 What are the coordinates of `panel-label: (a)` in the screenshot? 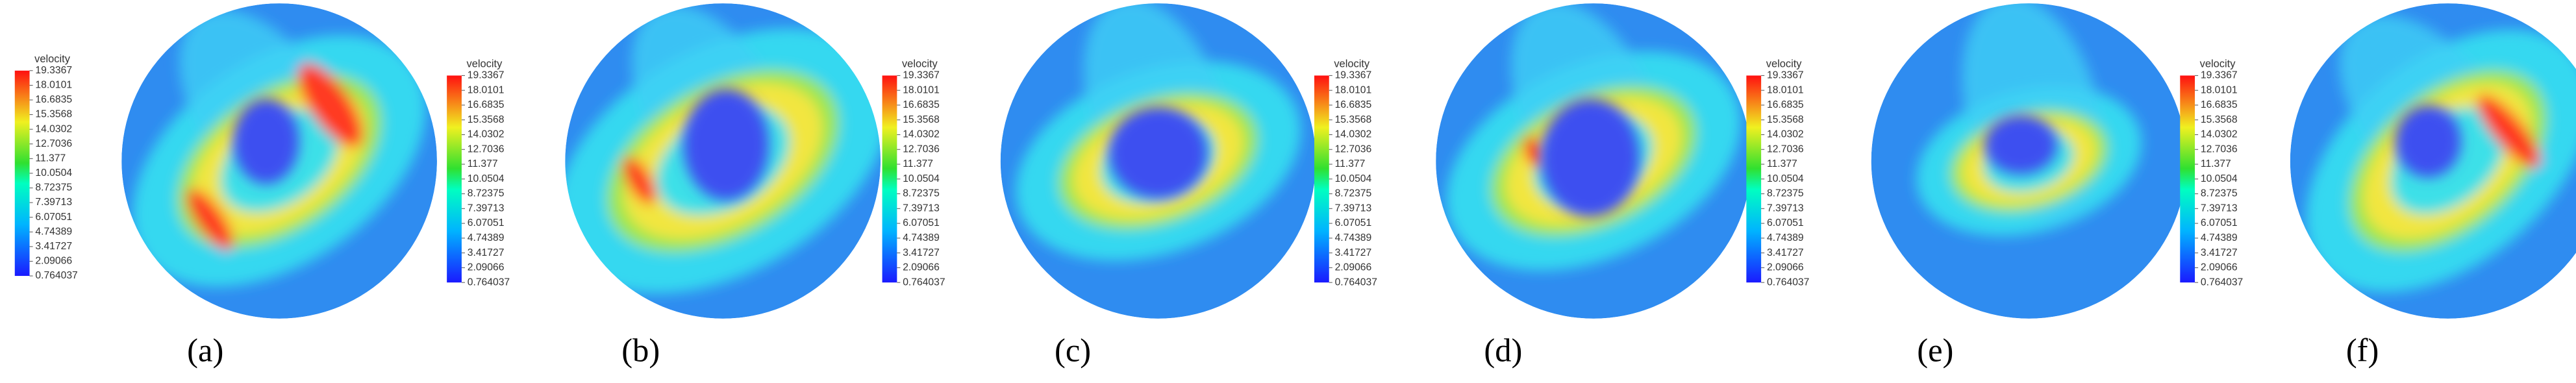 It's located at (205, 350).